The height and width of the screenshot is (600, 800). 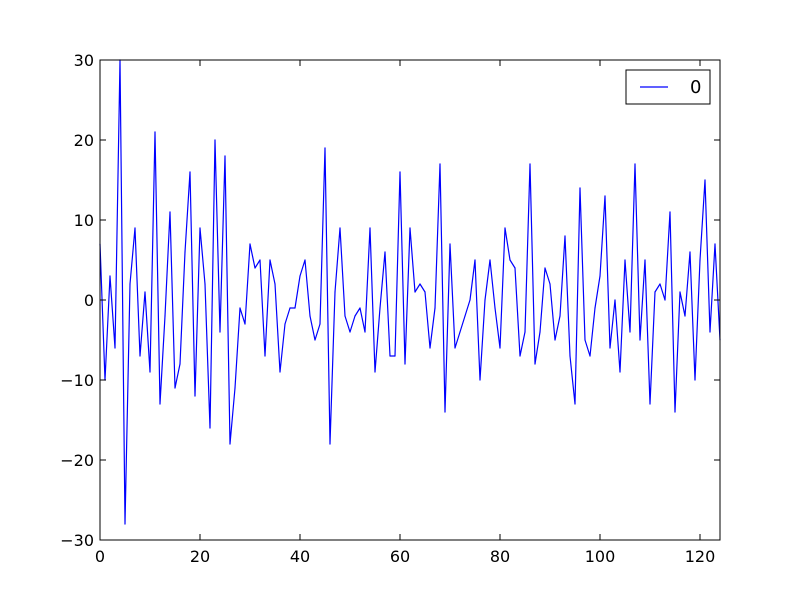 What do you see at coordinates (200, 556) in the screenshot?
I see `x-tick-label: 20` at bounding box center [200, 556].